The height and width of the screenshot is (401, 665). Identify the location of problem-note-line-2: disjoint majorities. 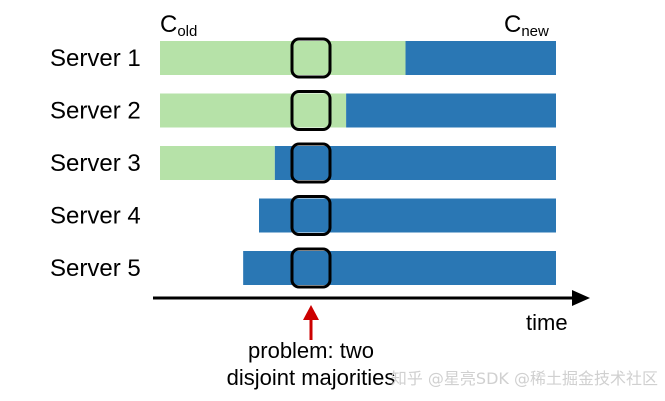
(311, 377).